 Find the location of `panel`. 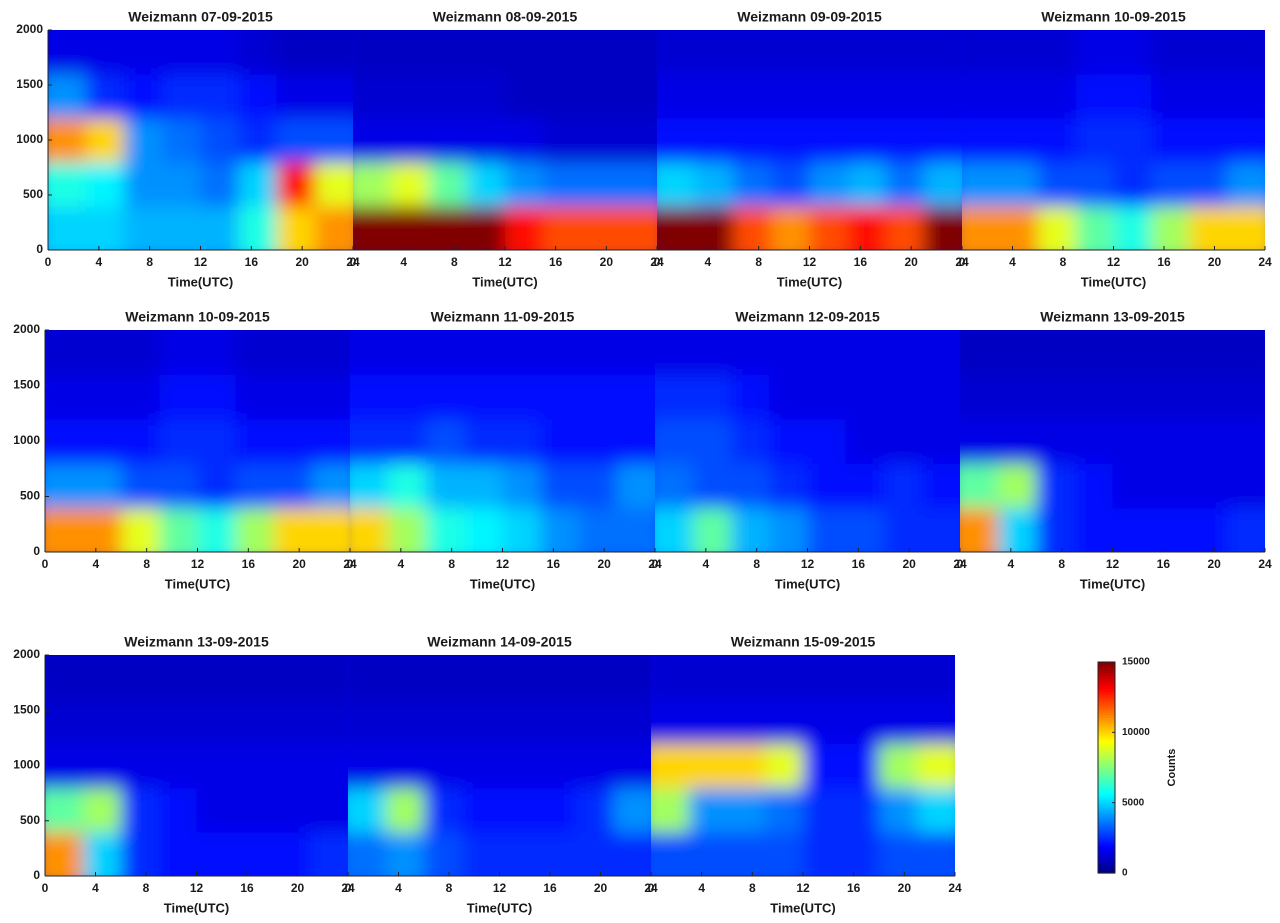

panel is located at coordinates (505, 140).